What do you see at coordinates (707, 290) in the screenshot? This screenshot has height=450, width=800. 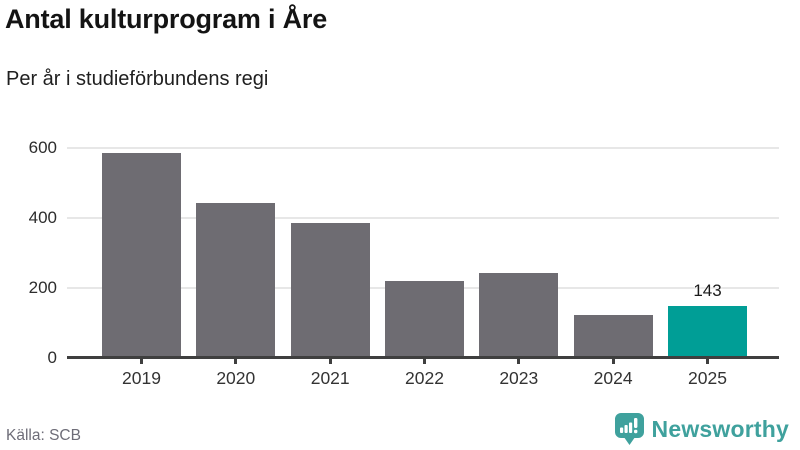 I see `value-label-2025: 143` at bounding box center [707, 290].